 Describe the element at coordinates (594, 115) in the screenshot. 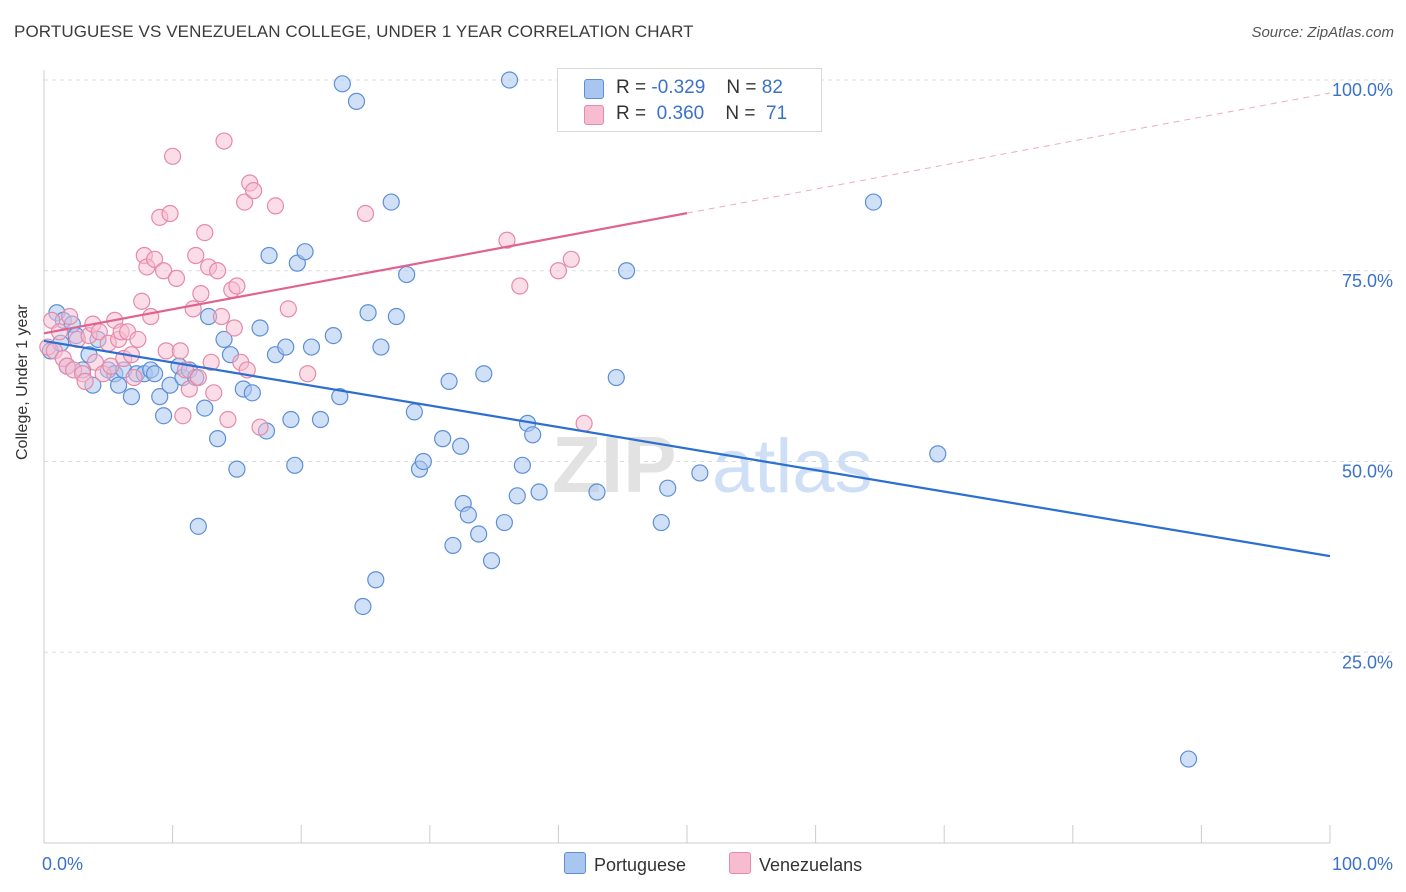

I see `venezuelan-swatch` at that location.